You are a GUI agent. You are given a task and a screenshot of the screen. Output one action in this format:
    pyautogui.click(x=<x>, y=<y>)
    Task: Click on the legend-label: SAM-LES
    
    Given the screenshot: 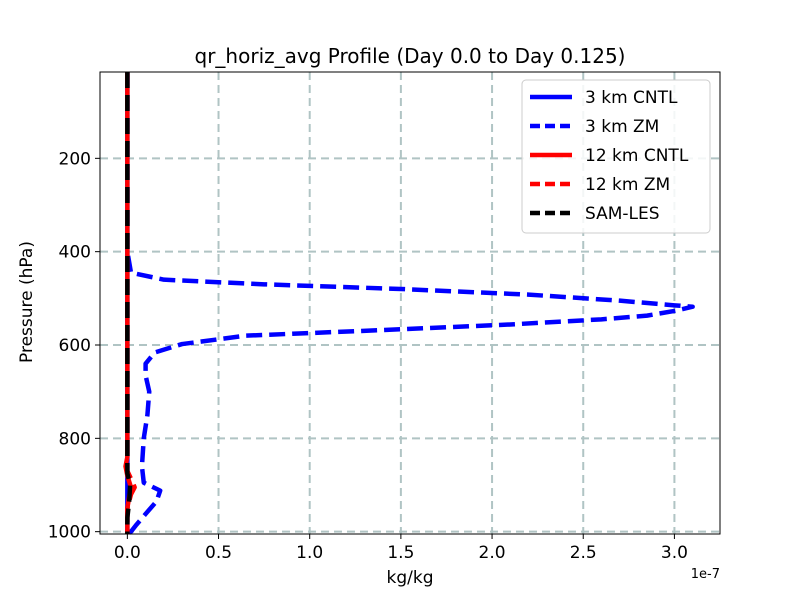 What is the action you would take?
    pyautogui.click(x=622, y=214)
    